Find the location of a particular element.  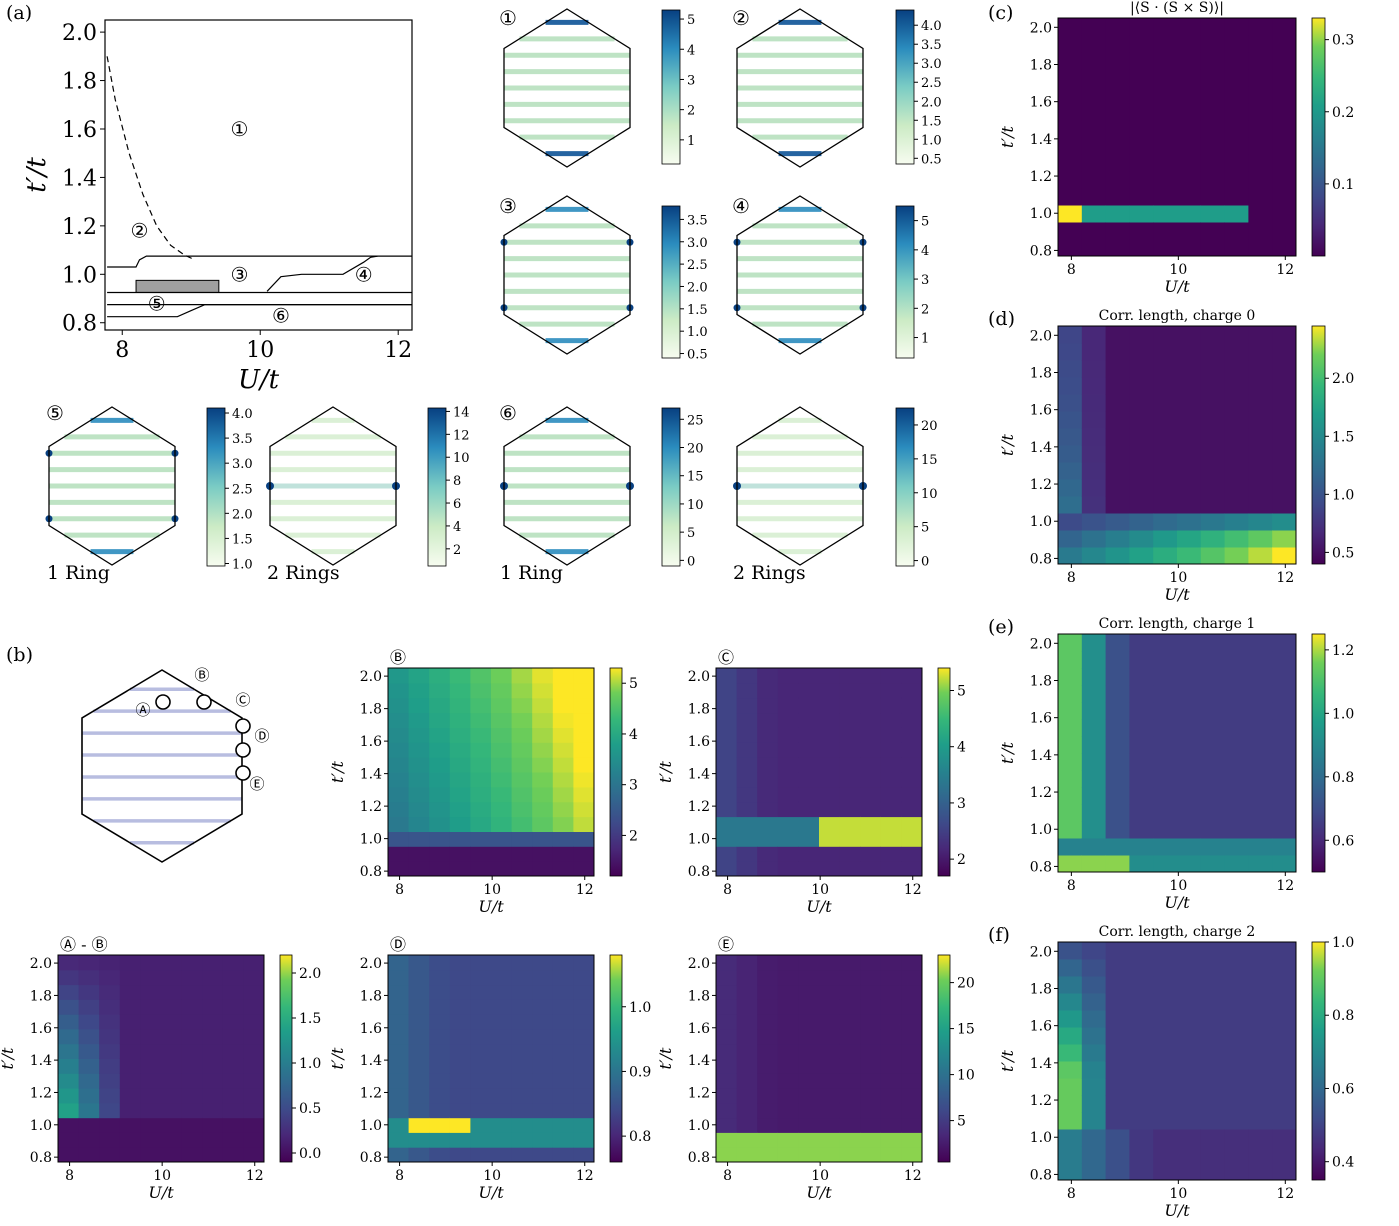

colorbar-tick-label: 4.0 is located at coordinates (242, 414).